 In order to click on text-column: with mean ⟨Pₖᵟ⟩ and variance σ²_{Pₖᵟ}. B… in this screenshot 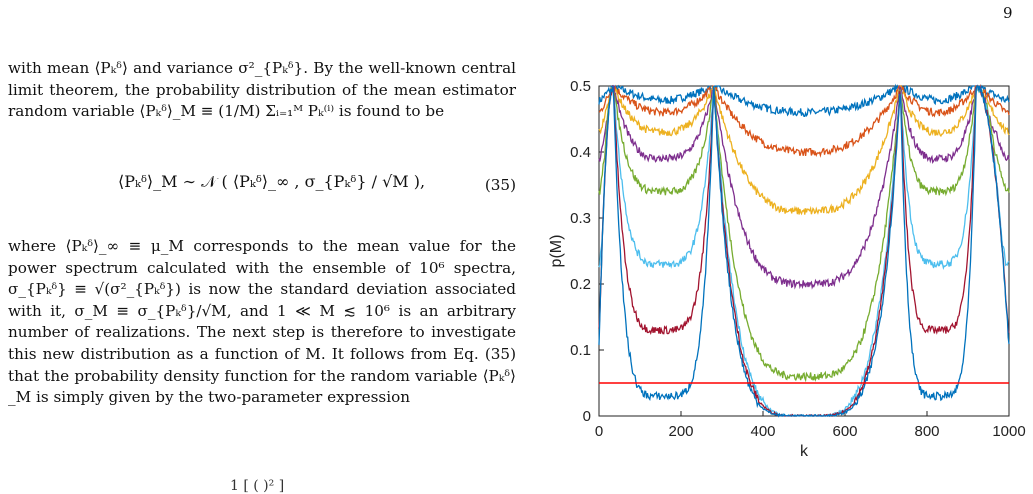, I will do `click(262, 90)`.